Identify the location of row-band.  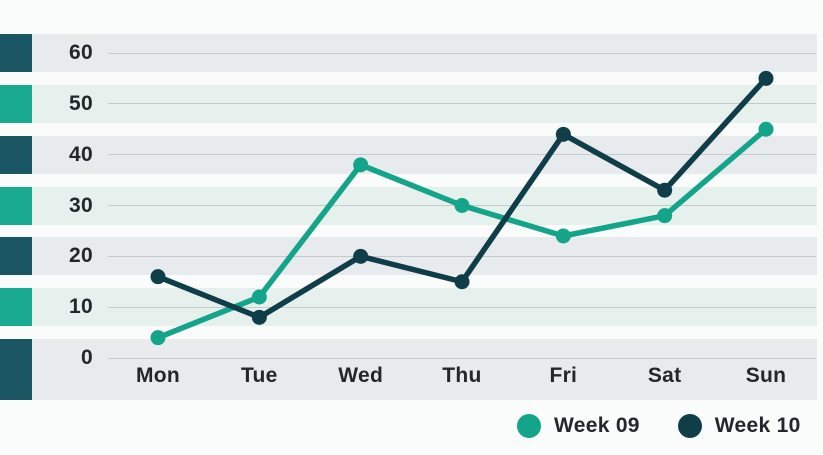
(424, 369).